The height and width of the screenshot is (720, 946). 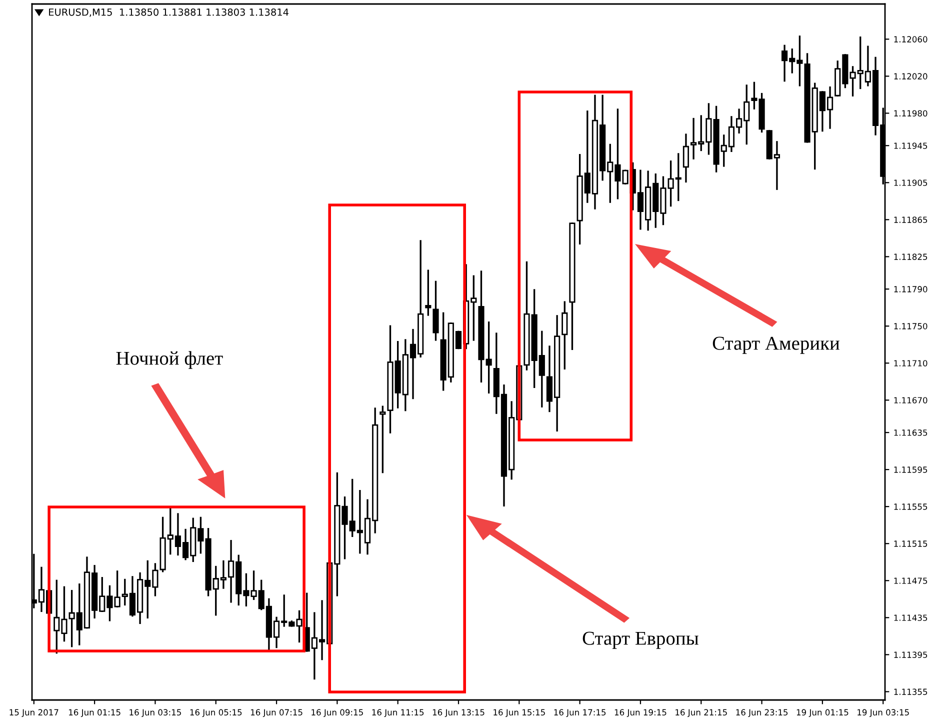 What do you see at coordinates (640, 713) in the screenshot?
I see `x-tick-label: 16 Jun 19:15` at bounding box center [640, 713].